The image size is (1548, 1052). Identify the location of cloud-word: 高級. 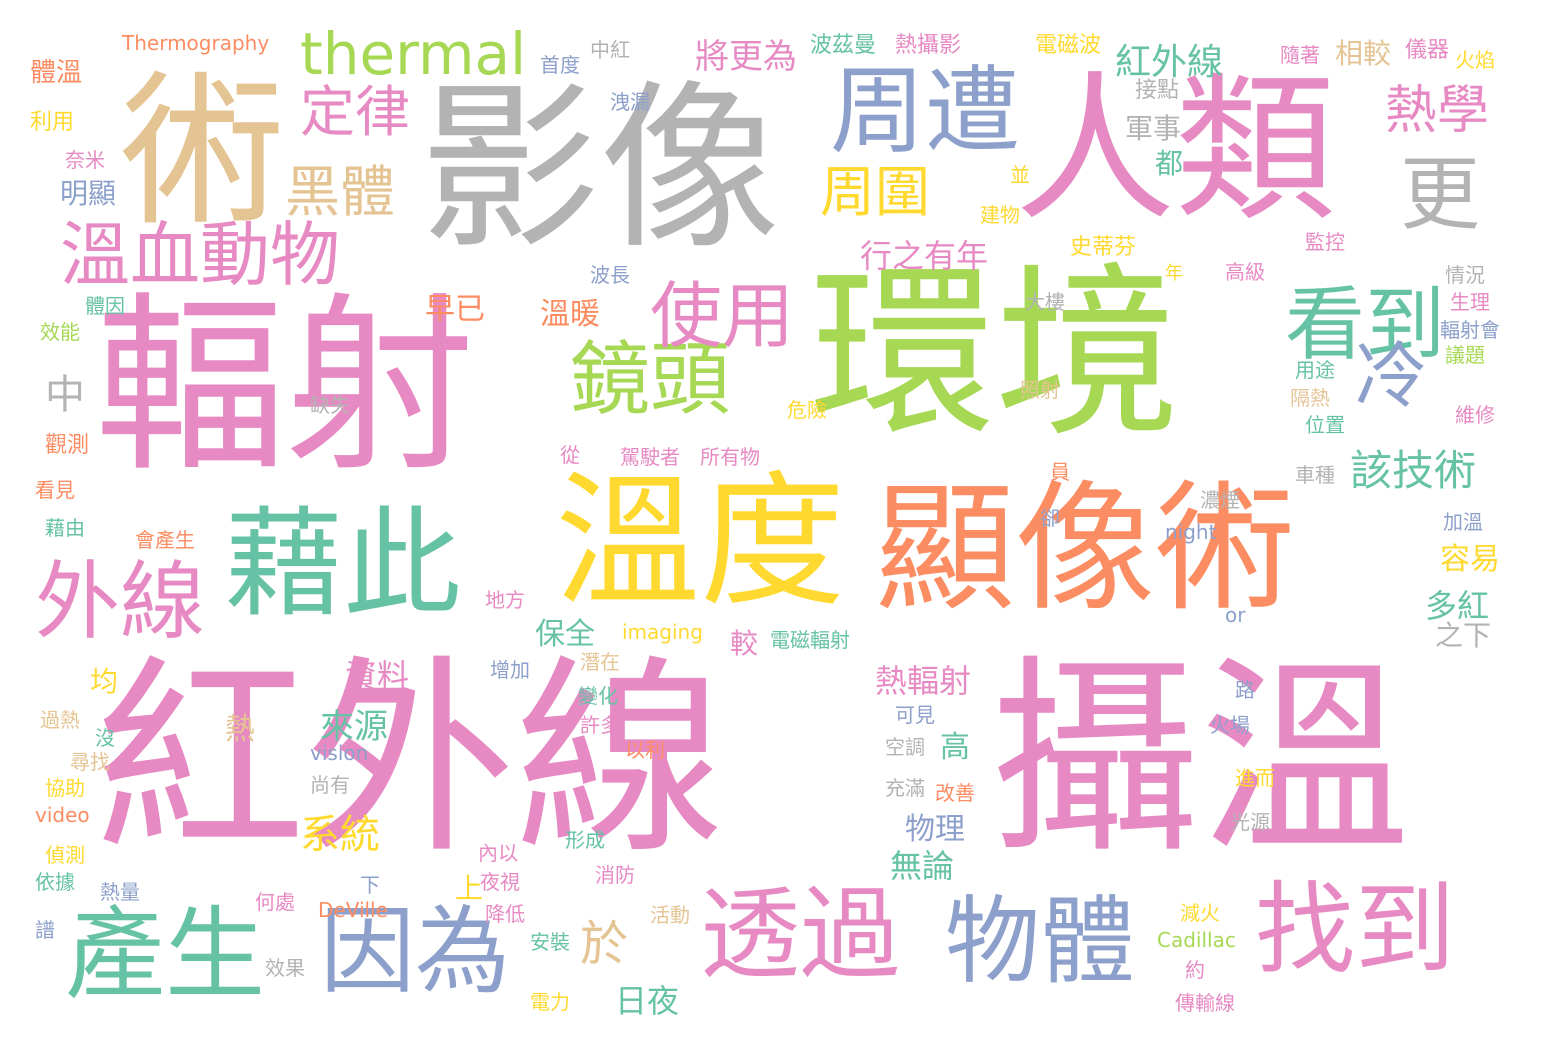
(1245, 272).